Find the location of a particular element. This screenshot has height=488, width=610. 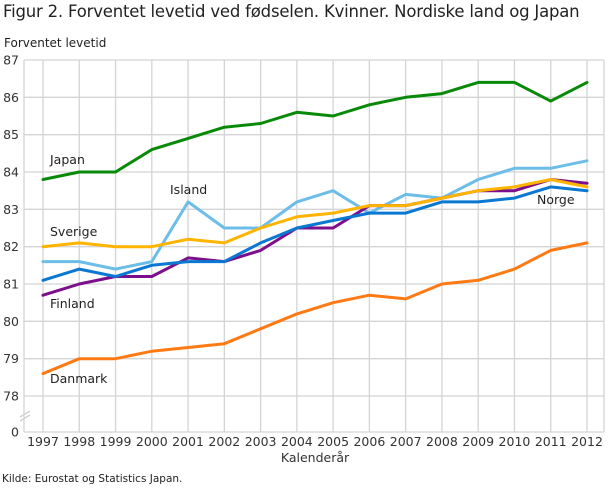

x-tick-label: 1999 is located at coordinates (116, 441).